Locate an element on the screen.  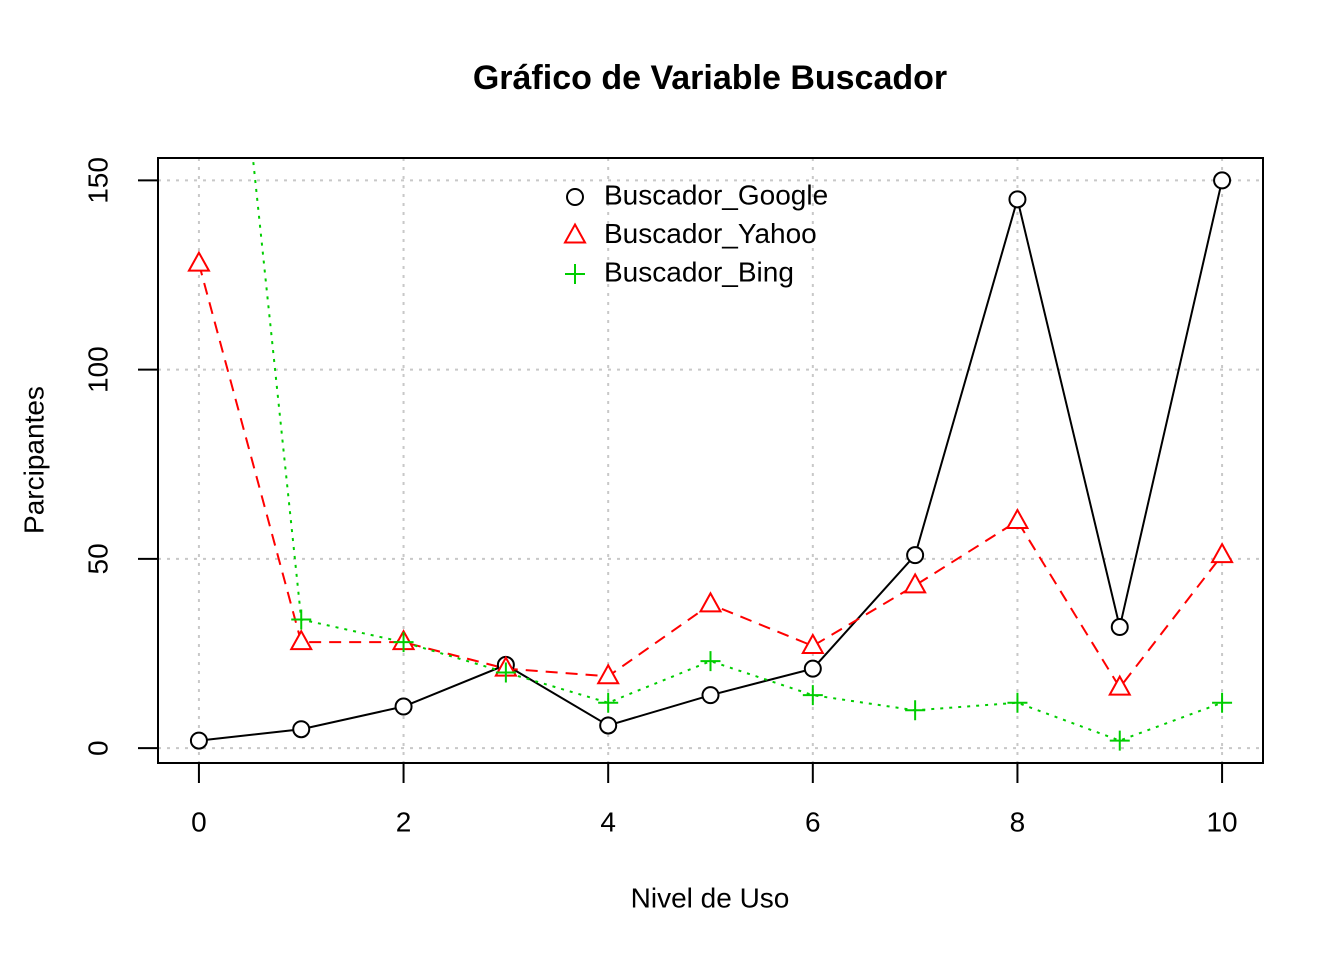
x-tick-label: 6 is located at coordinates (813, 821).